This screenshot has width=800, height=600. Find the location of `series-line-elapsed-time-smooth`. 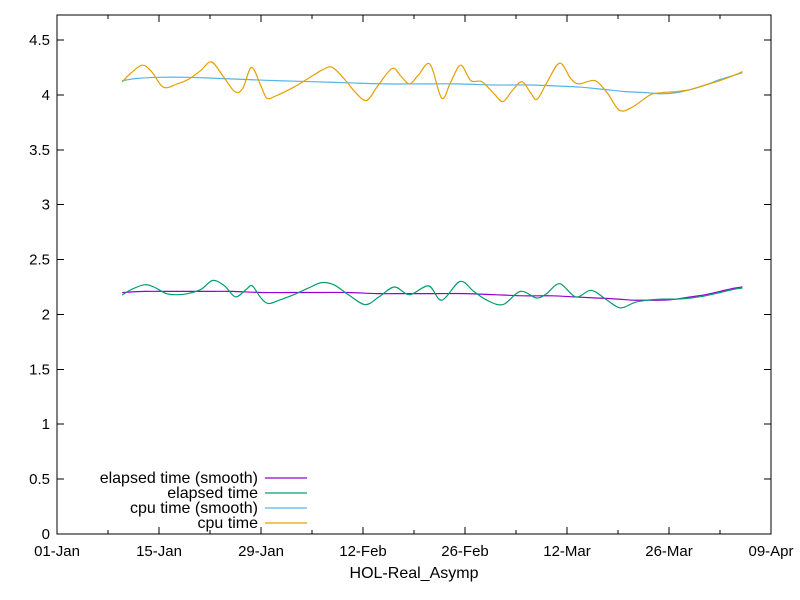

series-line-elapsed-time-smooth is located at coordinates (432, 293).